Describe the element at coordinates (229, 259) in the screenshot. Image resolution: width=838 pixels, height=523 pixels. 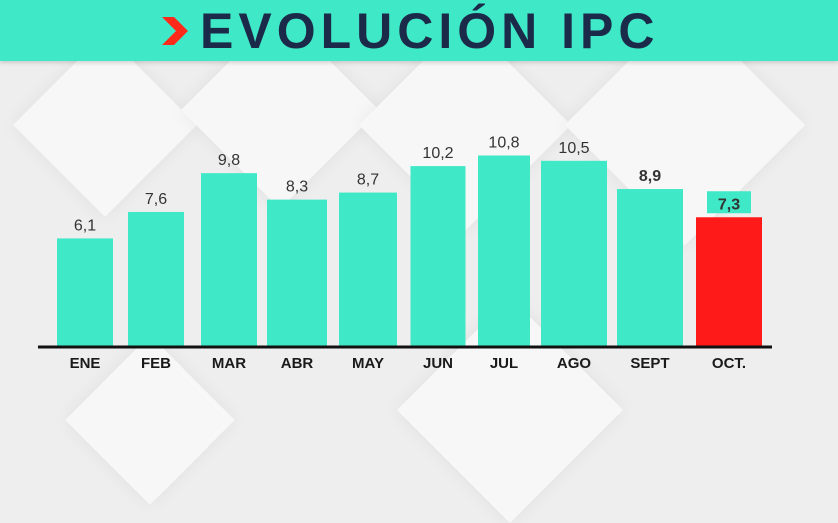
I see `bar-mar` at that location.